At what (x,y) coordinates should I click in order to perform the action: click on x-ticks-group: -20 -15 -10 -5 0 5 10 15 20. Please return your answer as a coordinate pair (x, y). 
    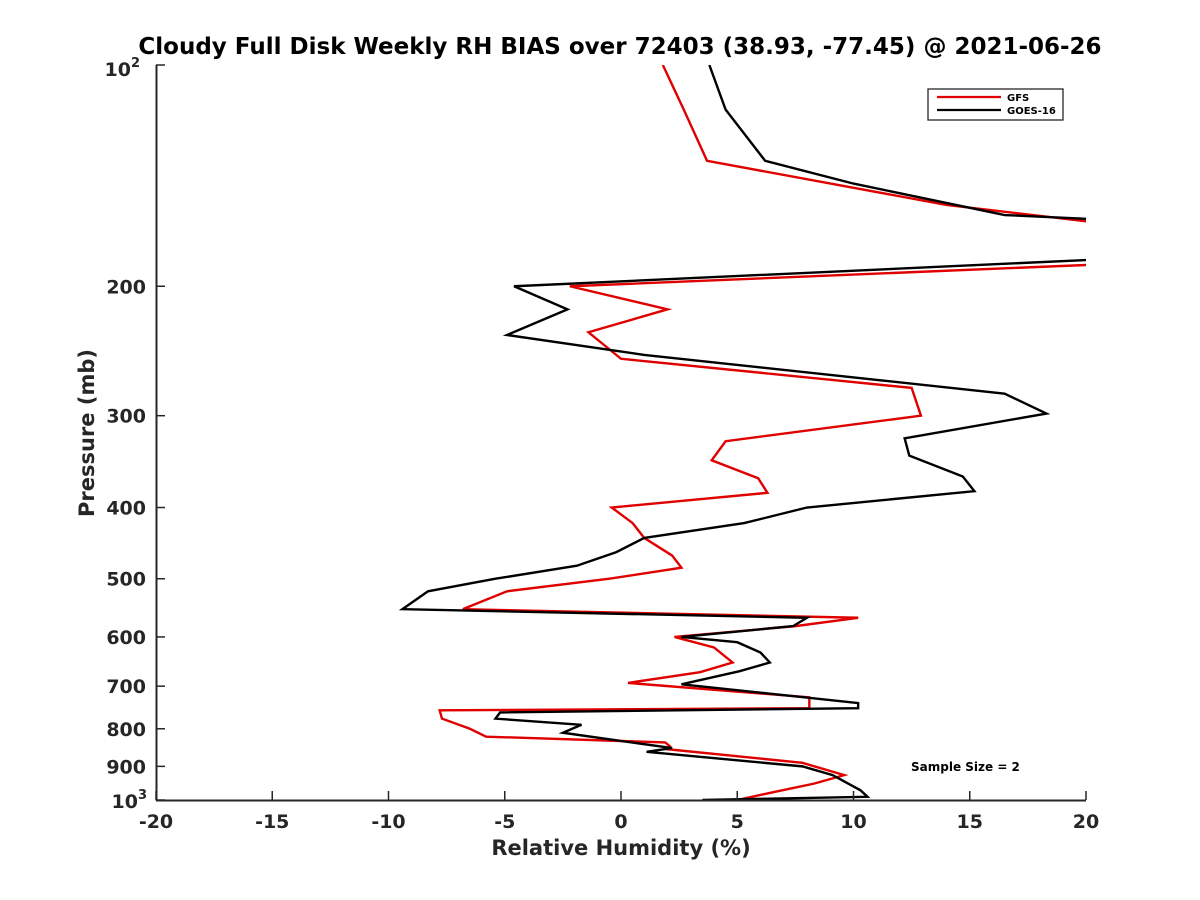
    Looking at the image, I should click on (619, 812).